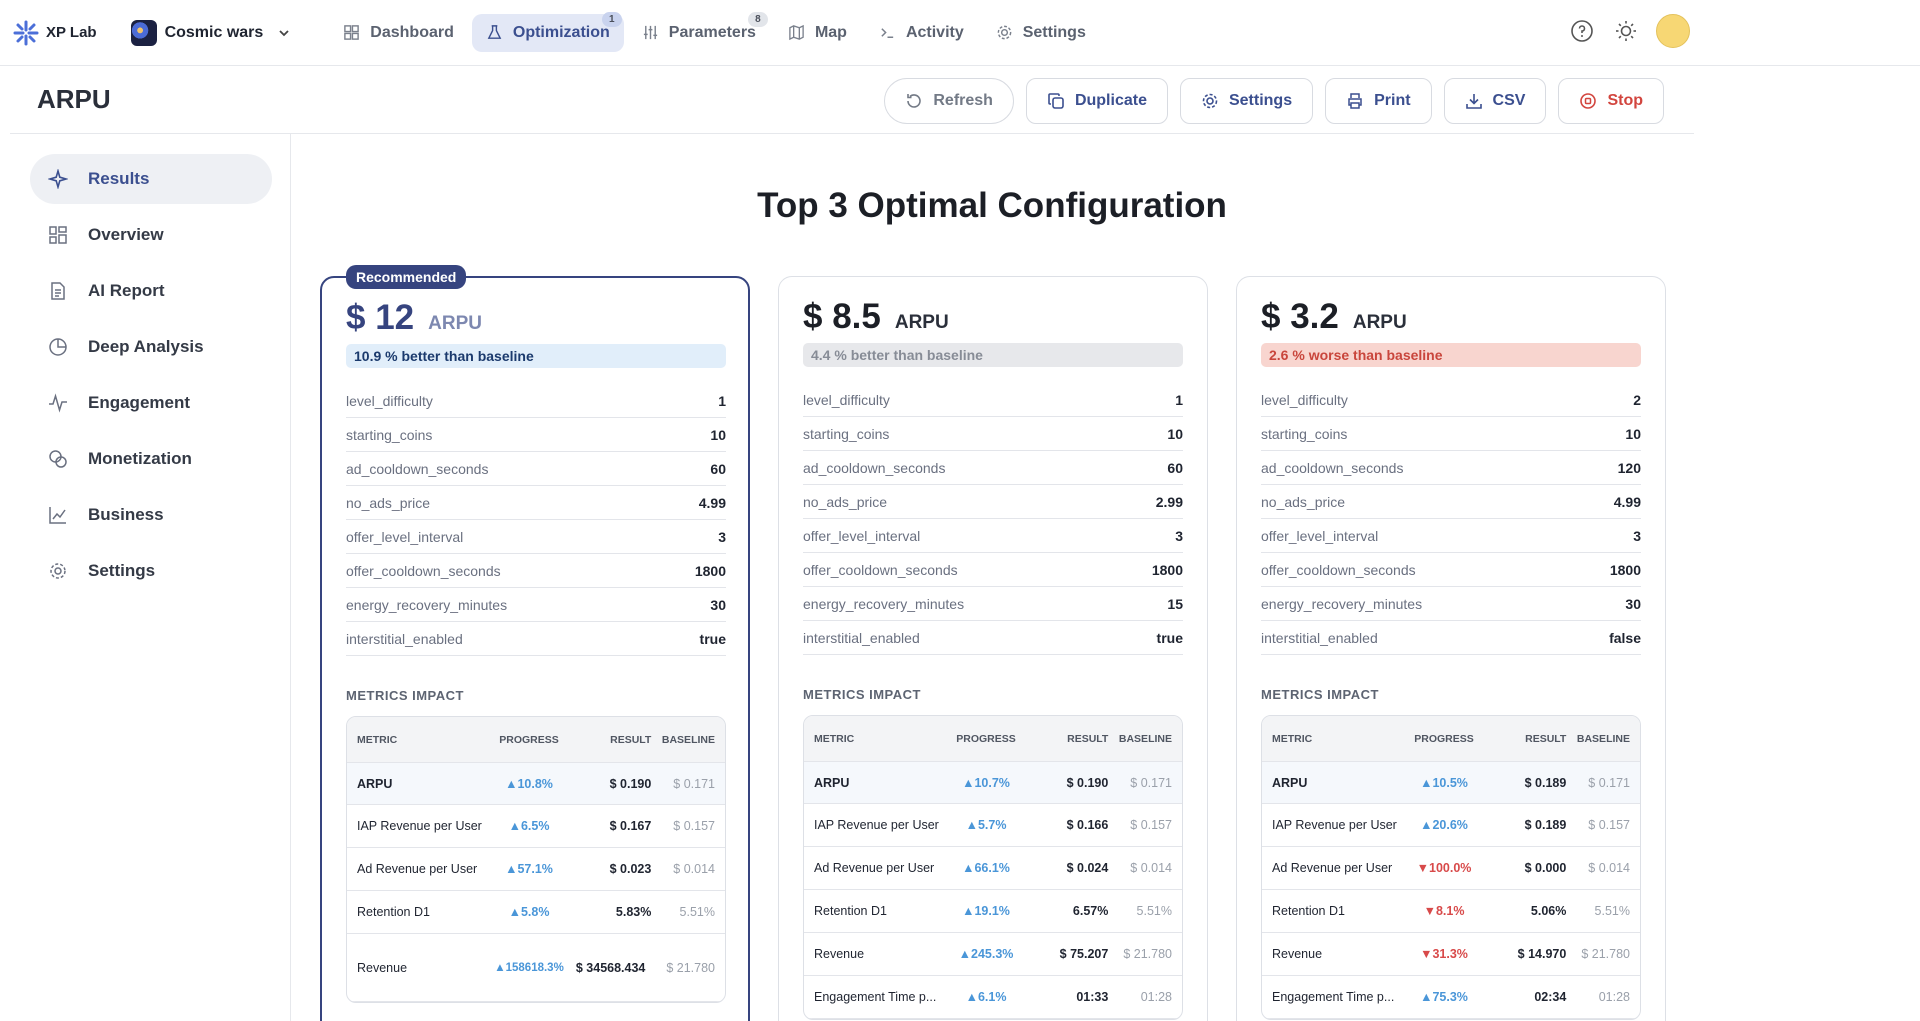  I want to click on param-name: level_difficulty, so click(1304, 399).